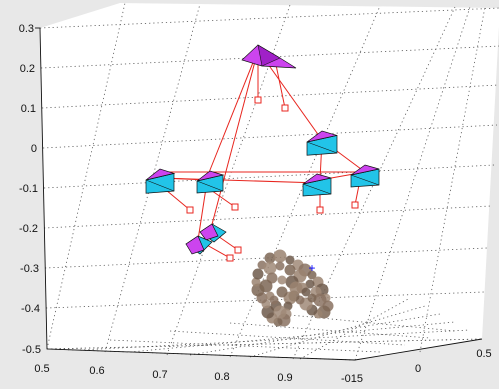 The width and height of the screenshot is (499, 389). What do you see at coordinates (483, 354) in the screenshot?
I see `y-tick-label: 0.5` at bounding box center [483, 354].